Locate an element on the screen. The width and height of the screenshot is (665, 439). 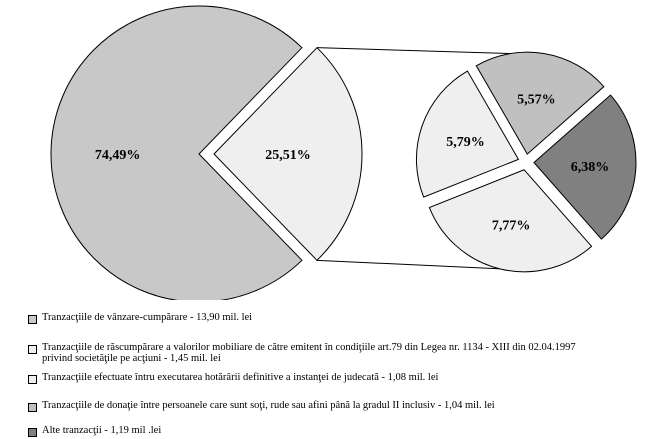
legend-item-5: Alte tranzacţii - 1,19 mil .lei is located at coordinates (94, 431).